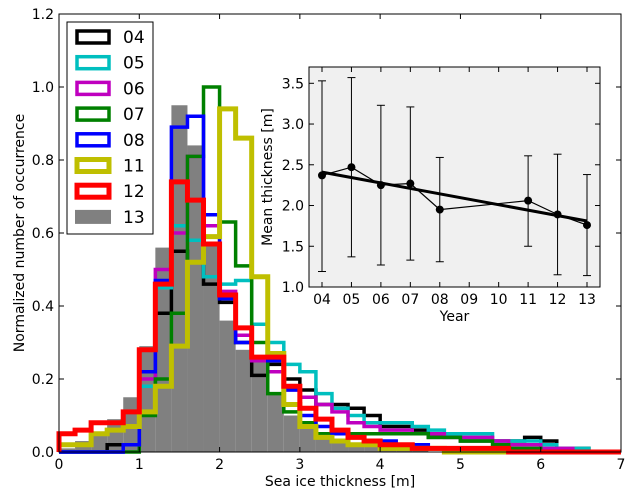  I want to click on inset-x-axis-label: Year, so click(454, 317).